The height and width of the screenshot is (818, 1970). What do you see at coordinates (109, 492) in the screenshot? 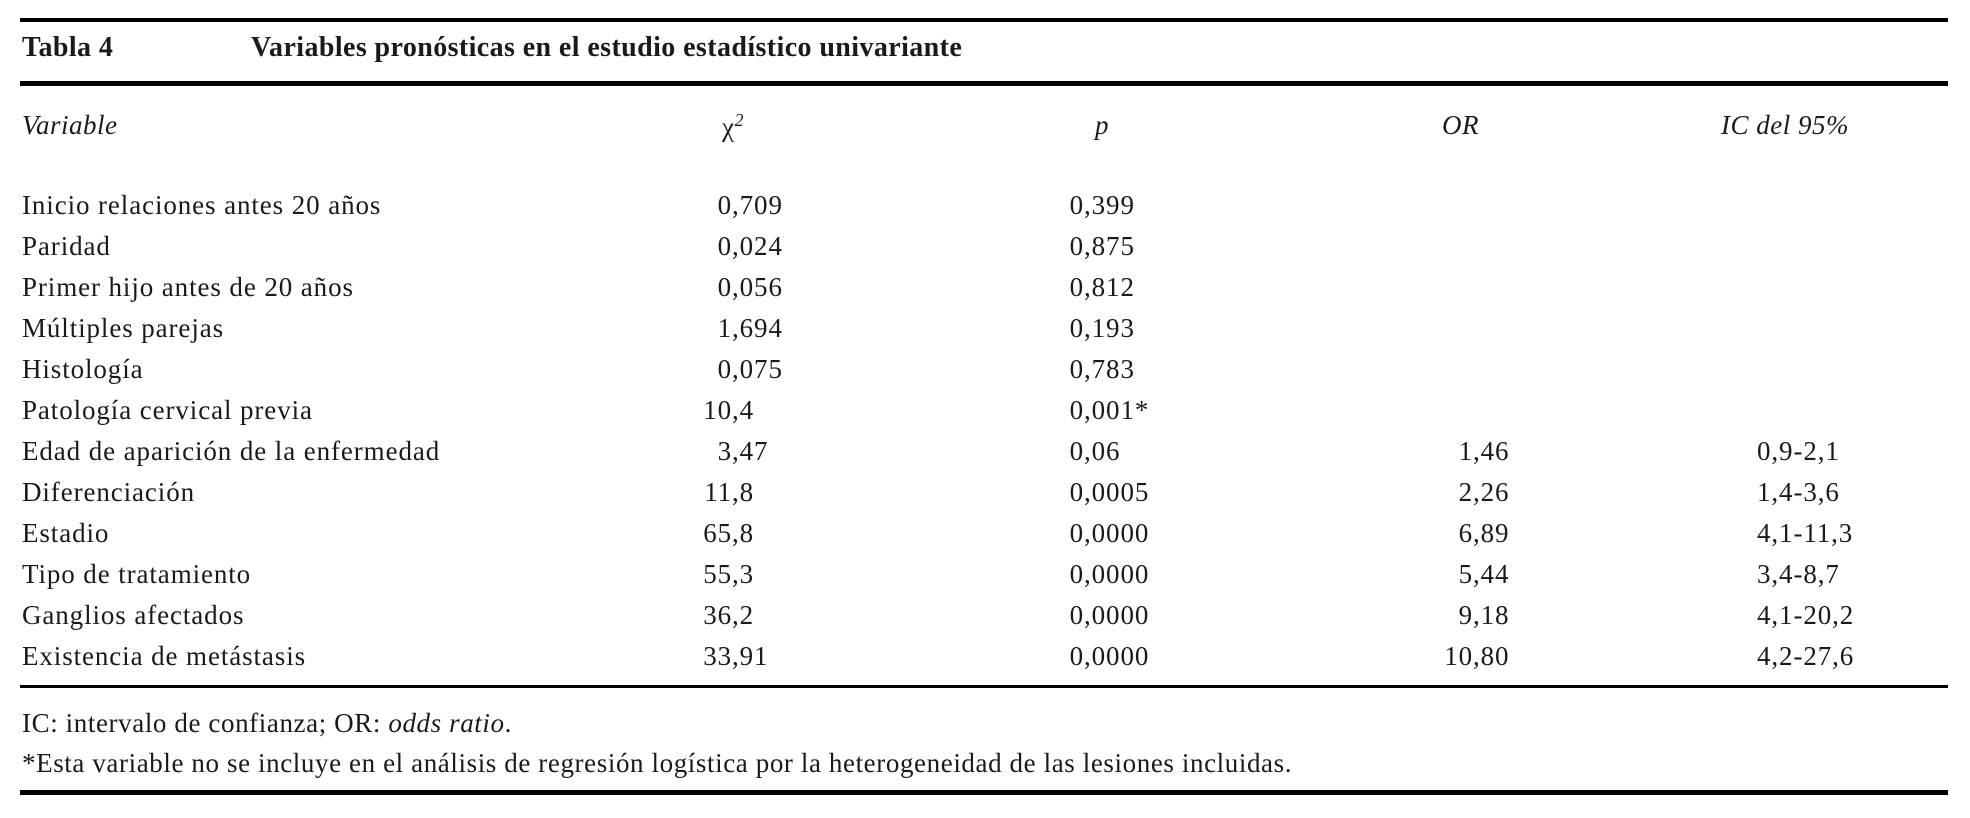
I see `cell-variable: Diferenciación` at bounding box center [109, 492].